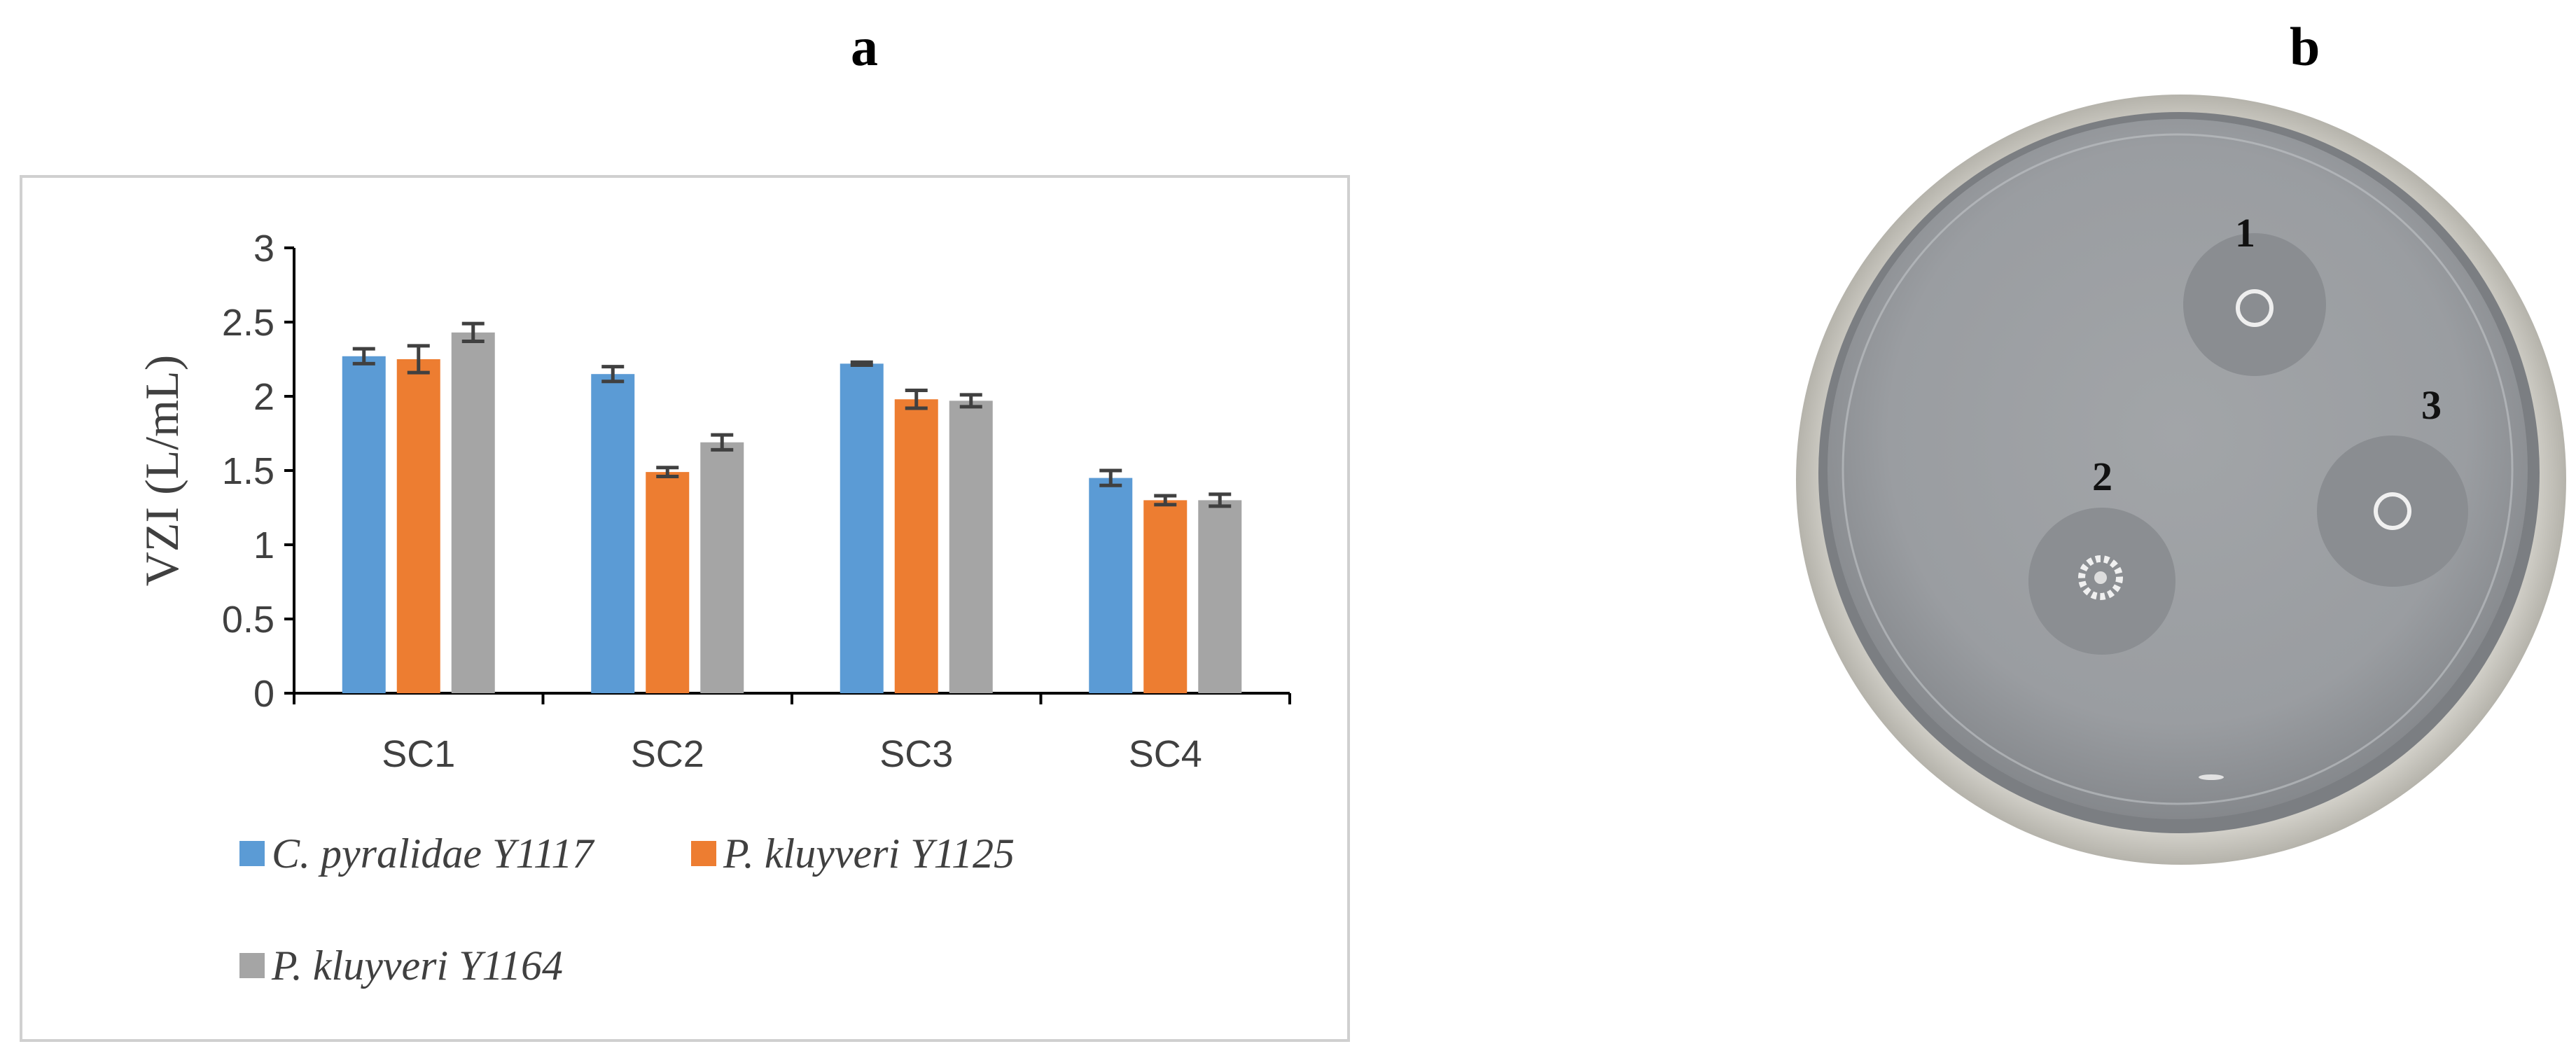 The height and width of the screenshot is (1058, 2576). Describe the element at coordinates (916, 754) in the screenshot. I see `x-tick-label: SC3` at that location.